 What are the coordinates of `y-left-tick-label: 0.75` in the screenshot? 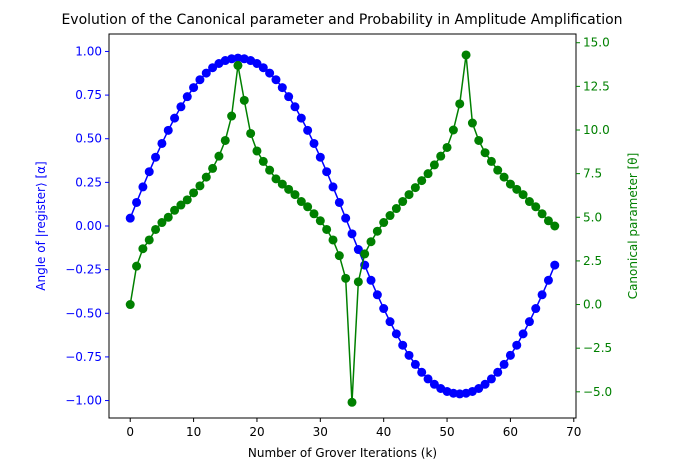 It's located at (88, 95).